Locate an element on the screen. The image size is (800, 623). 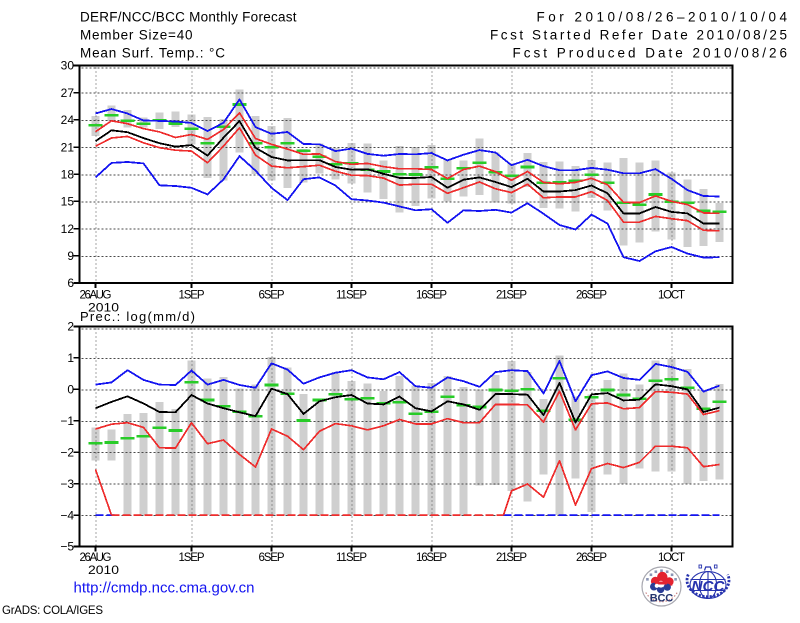
svg-text: BCC is located at coordinates (662, 599).